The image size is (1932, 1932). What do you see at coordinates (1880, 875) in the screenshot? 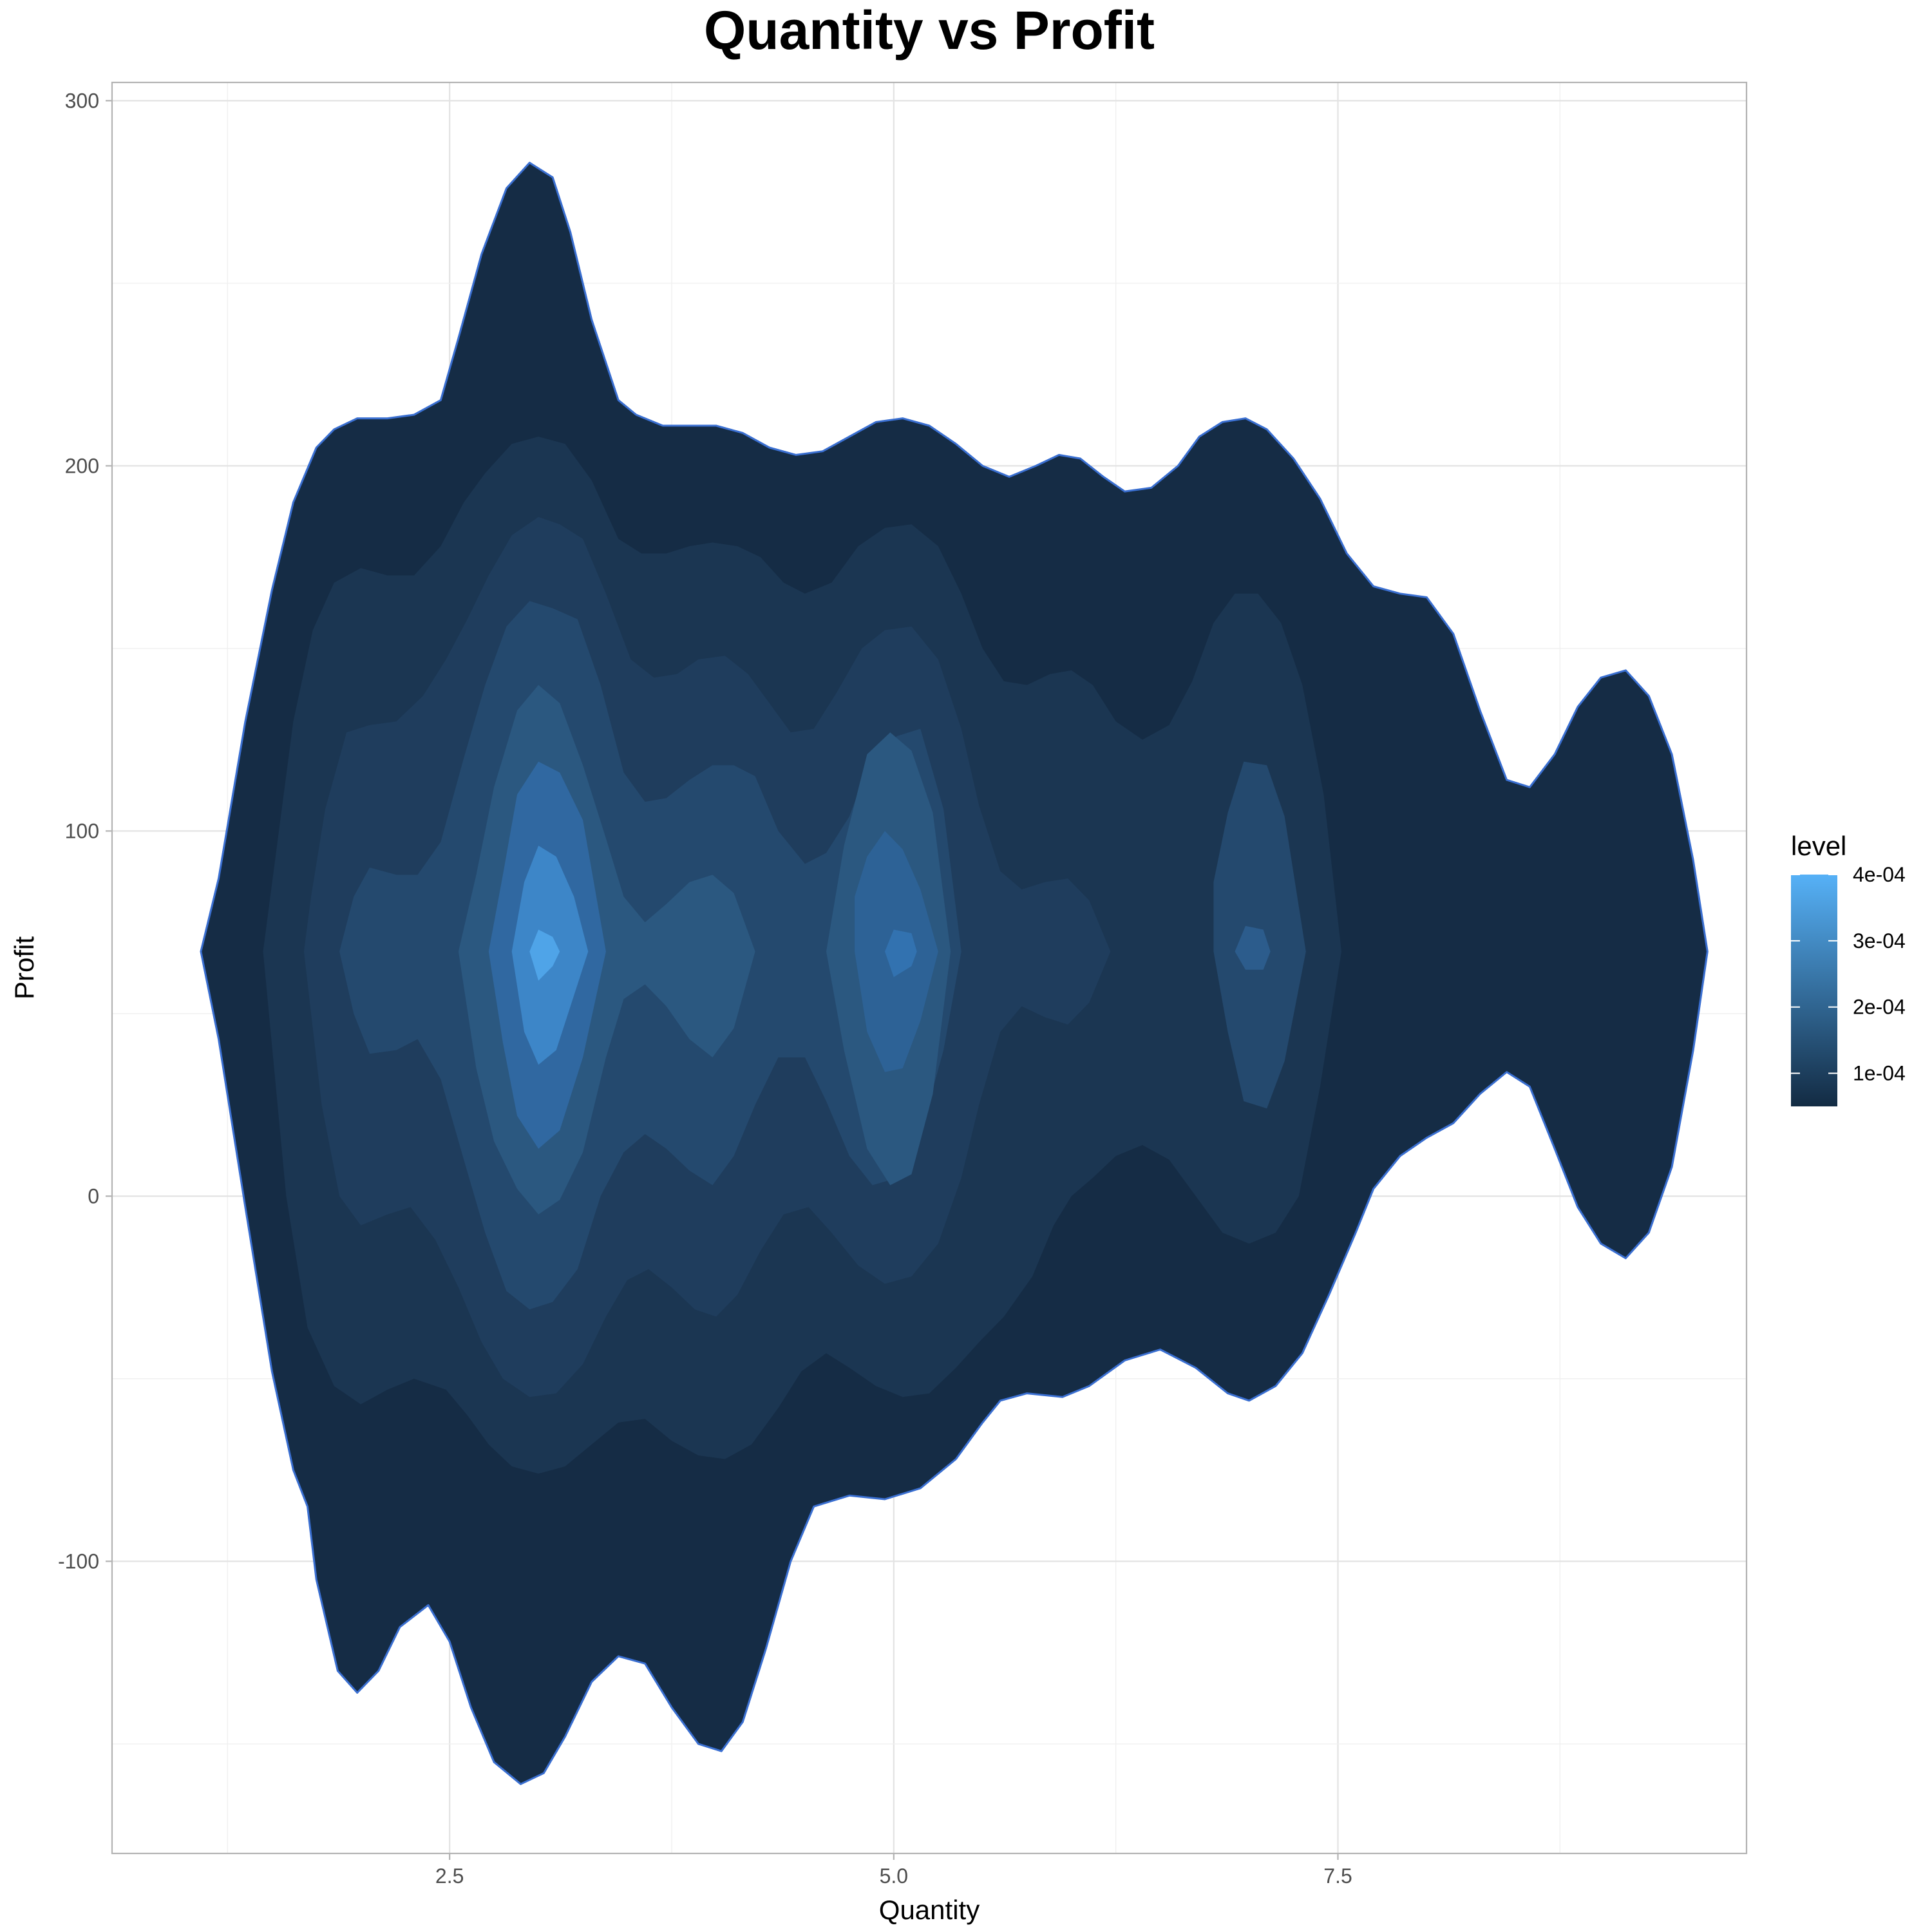
I see `legend-label: 4e-04` at bounding box center [1880, 875].